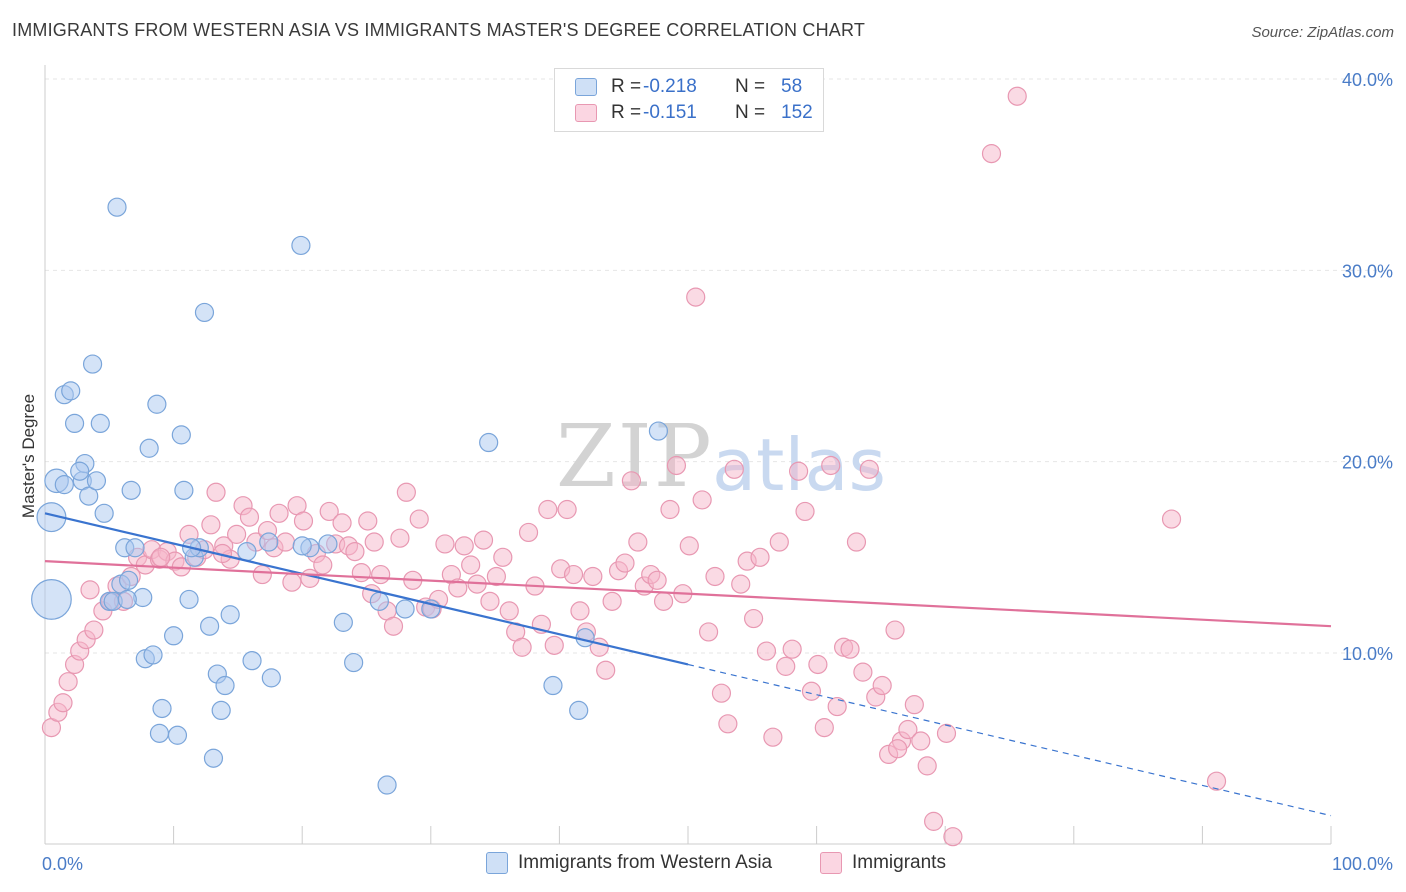 This screenshot has width=1406, height=892. Describe the element at coordinates (645, 862) in the screenshot. I see `legend-label-western-asia: Immigrants from Western Asia` at that location.